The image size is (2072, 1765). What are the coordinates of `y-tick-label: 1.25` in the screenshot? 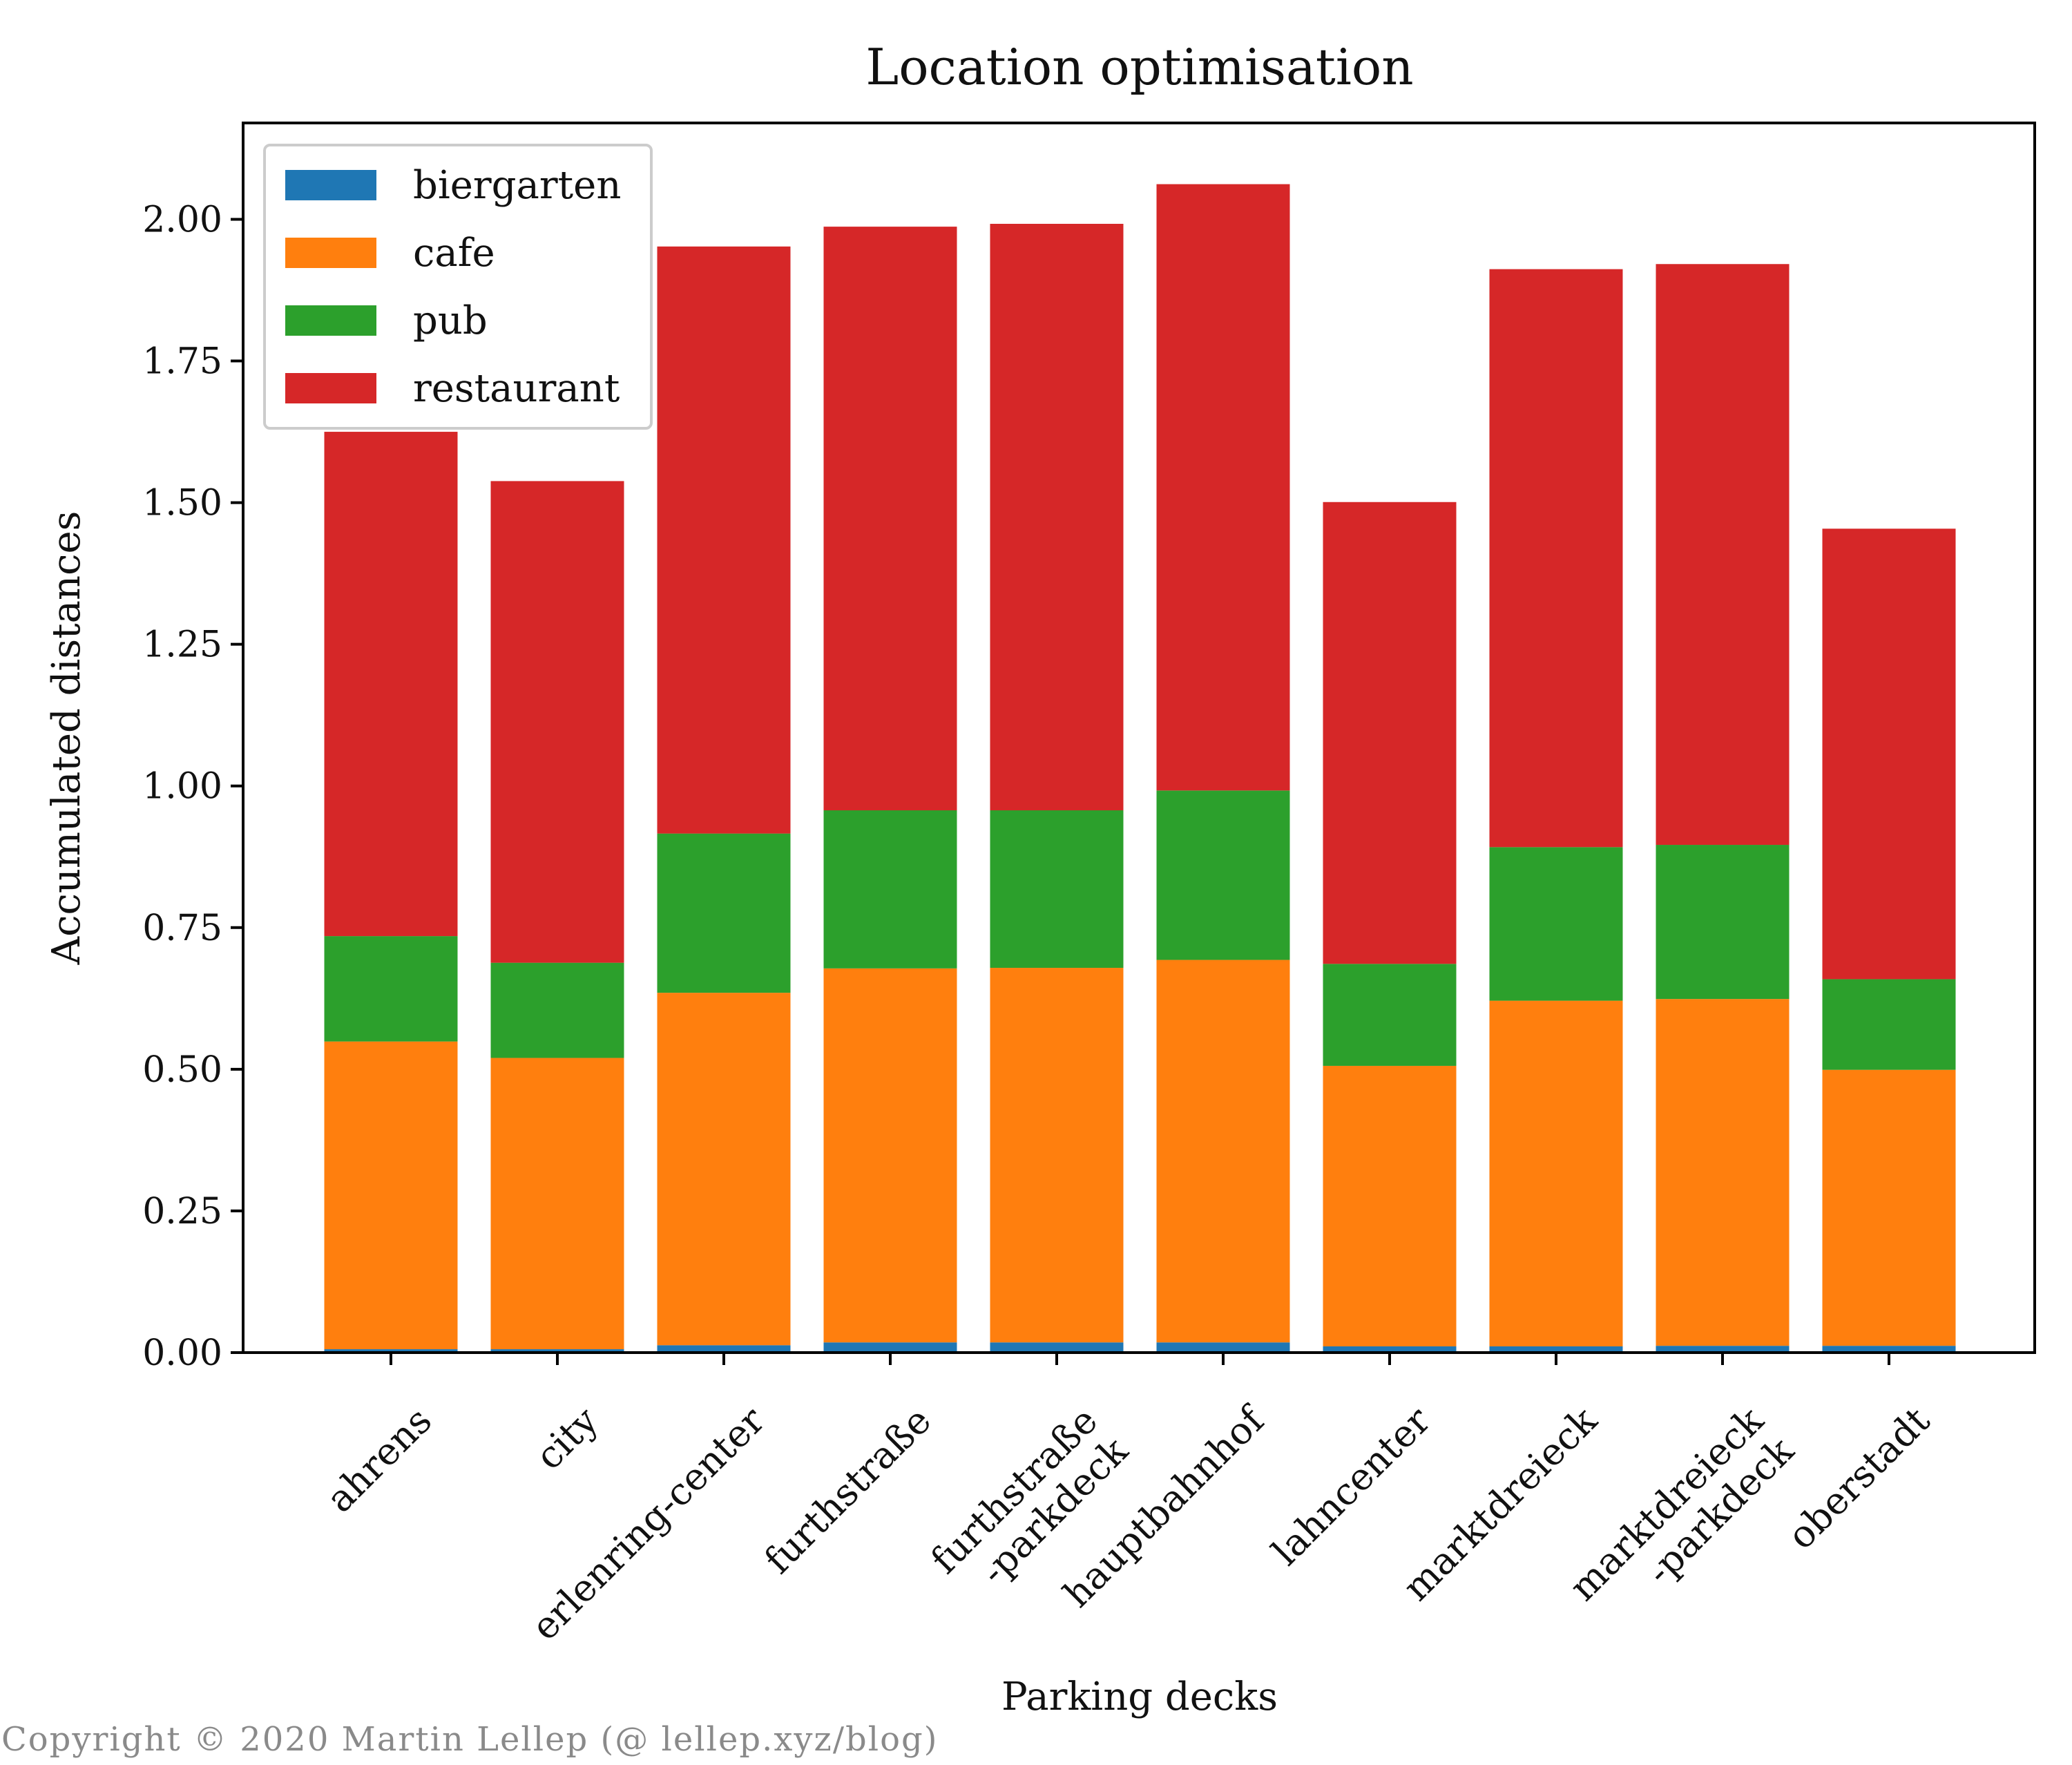 It's located at (182, 645).